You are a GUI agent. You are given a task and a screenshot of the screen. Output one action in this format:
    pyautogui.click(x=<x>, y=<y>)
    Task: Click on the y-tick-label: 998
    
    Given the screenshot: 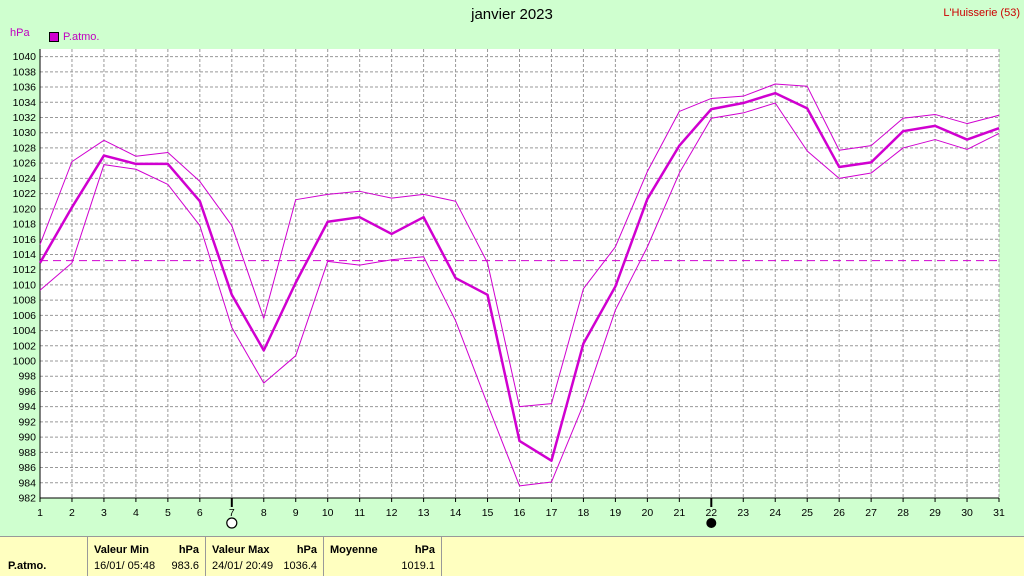 What is the action you would take?
    pyautogui.click(x=27, y=377)
    